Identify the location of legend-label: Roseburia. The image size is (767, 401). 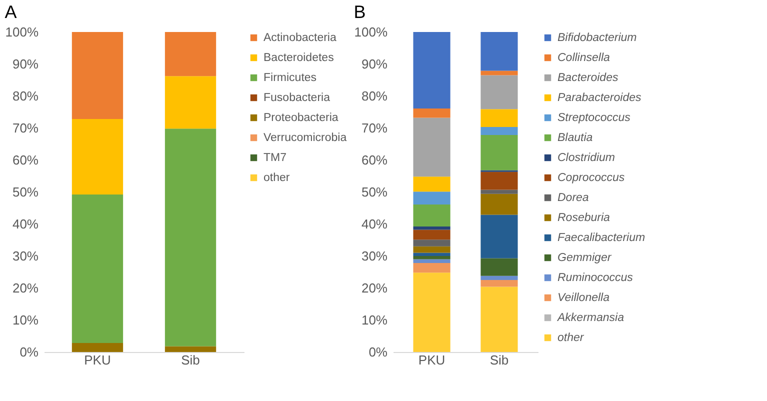
(584, 218).